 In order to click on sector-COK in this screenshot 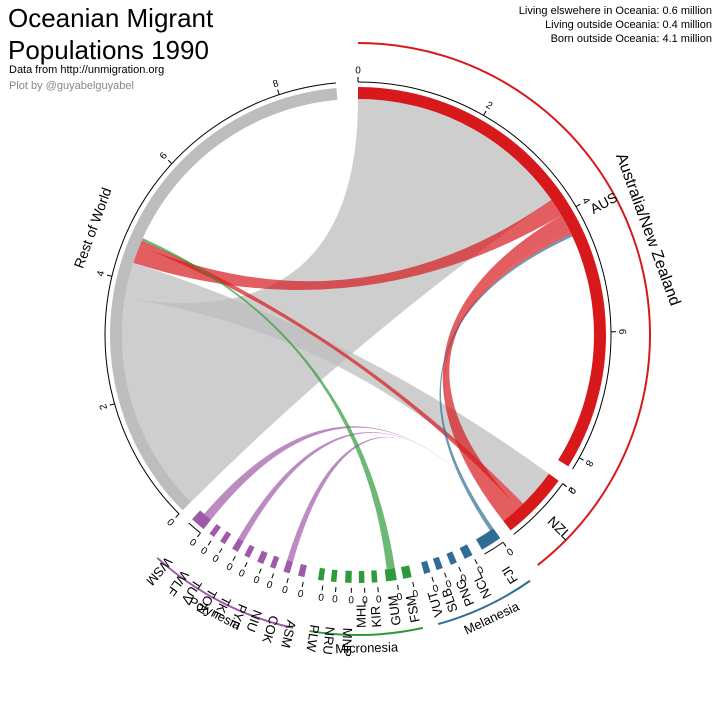, I will do `click(288, 567)`.